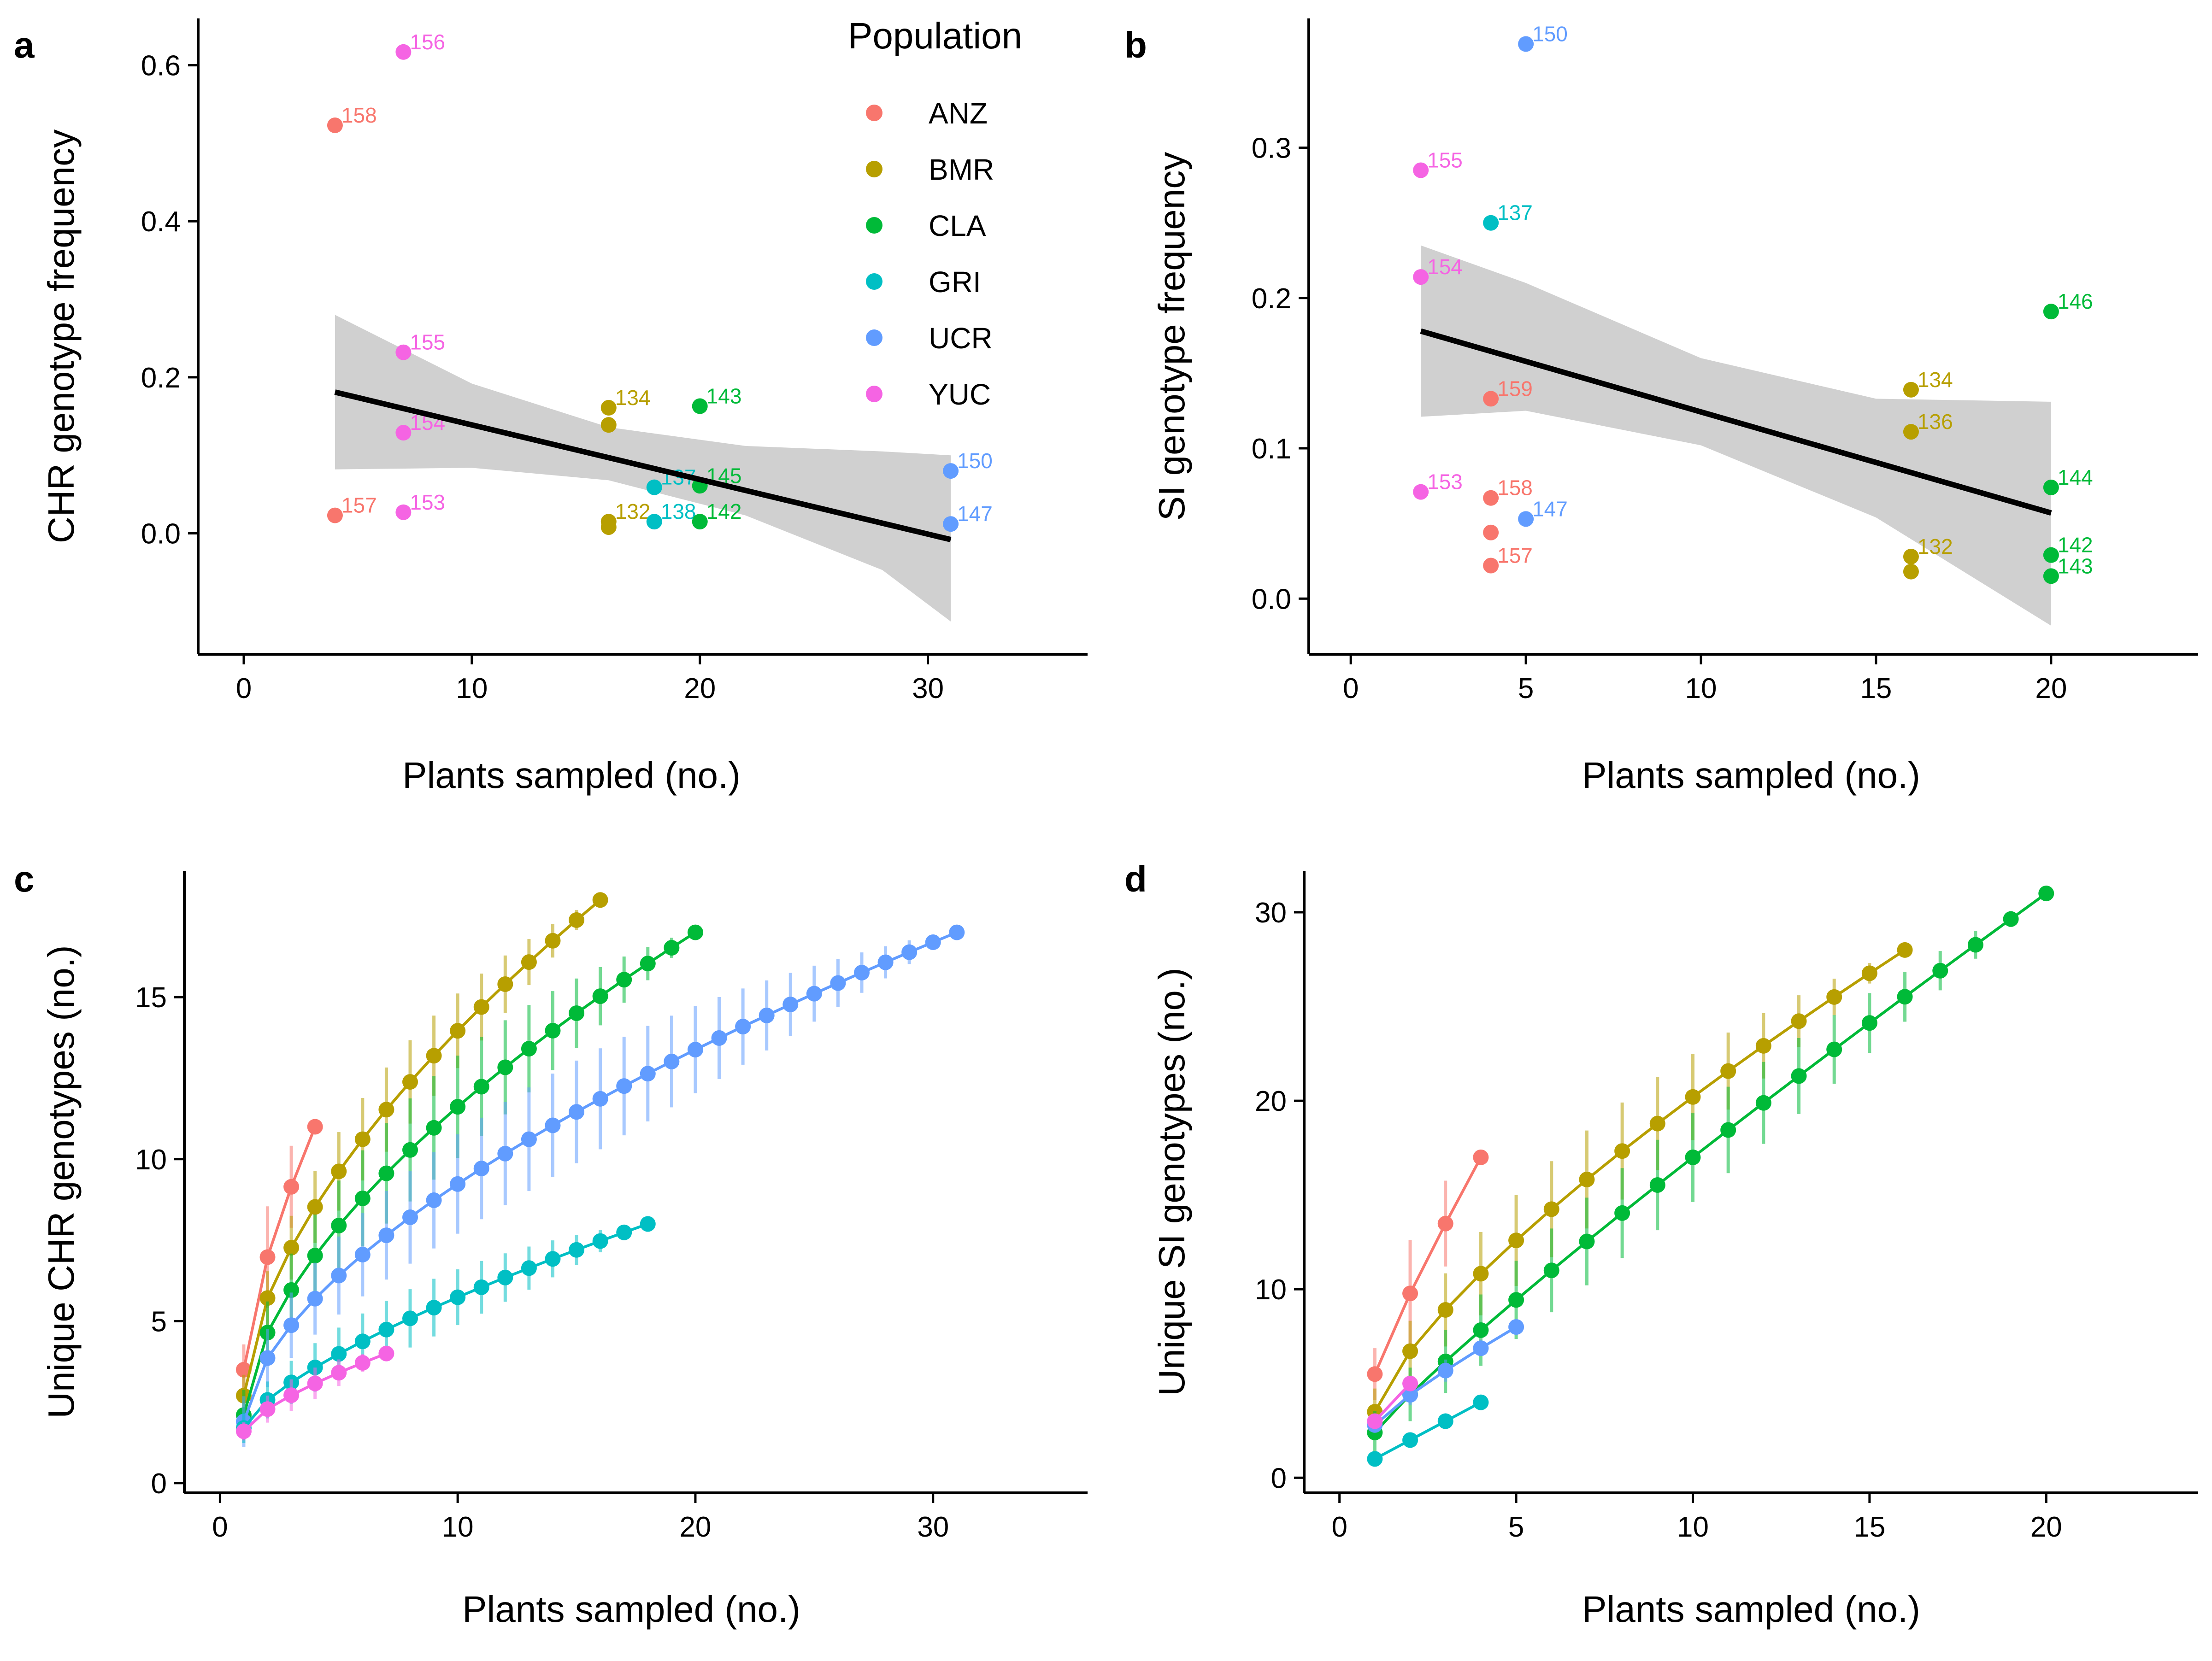  Describe the element at coordinates (955, 282) in the screenshot. I see `legend-label-gri: GRI` at that location.